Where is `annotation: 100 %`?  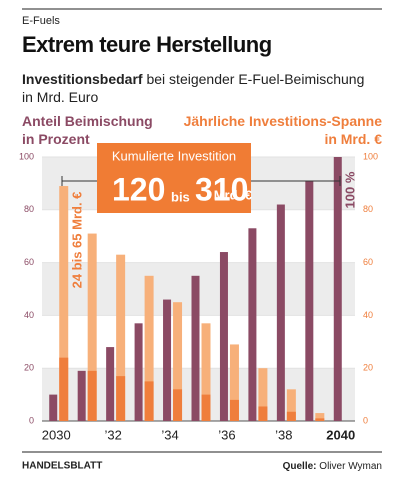
annotation: 100 % is located at coordinates (349, 189).